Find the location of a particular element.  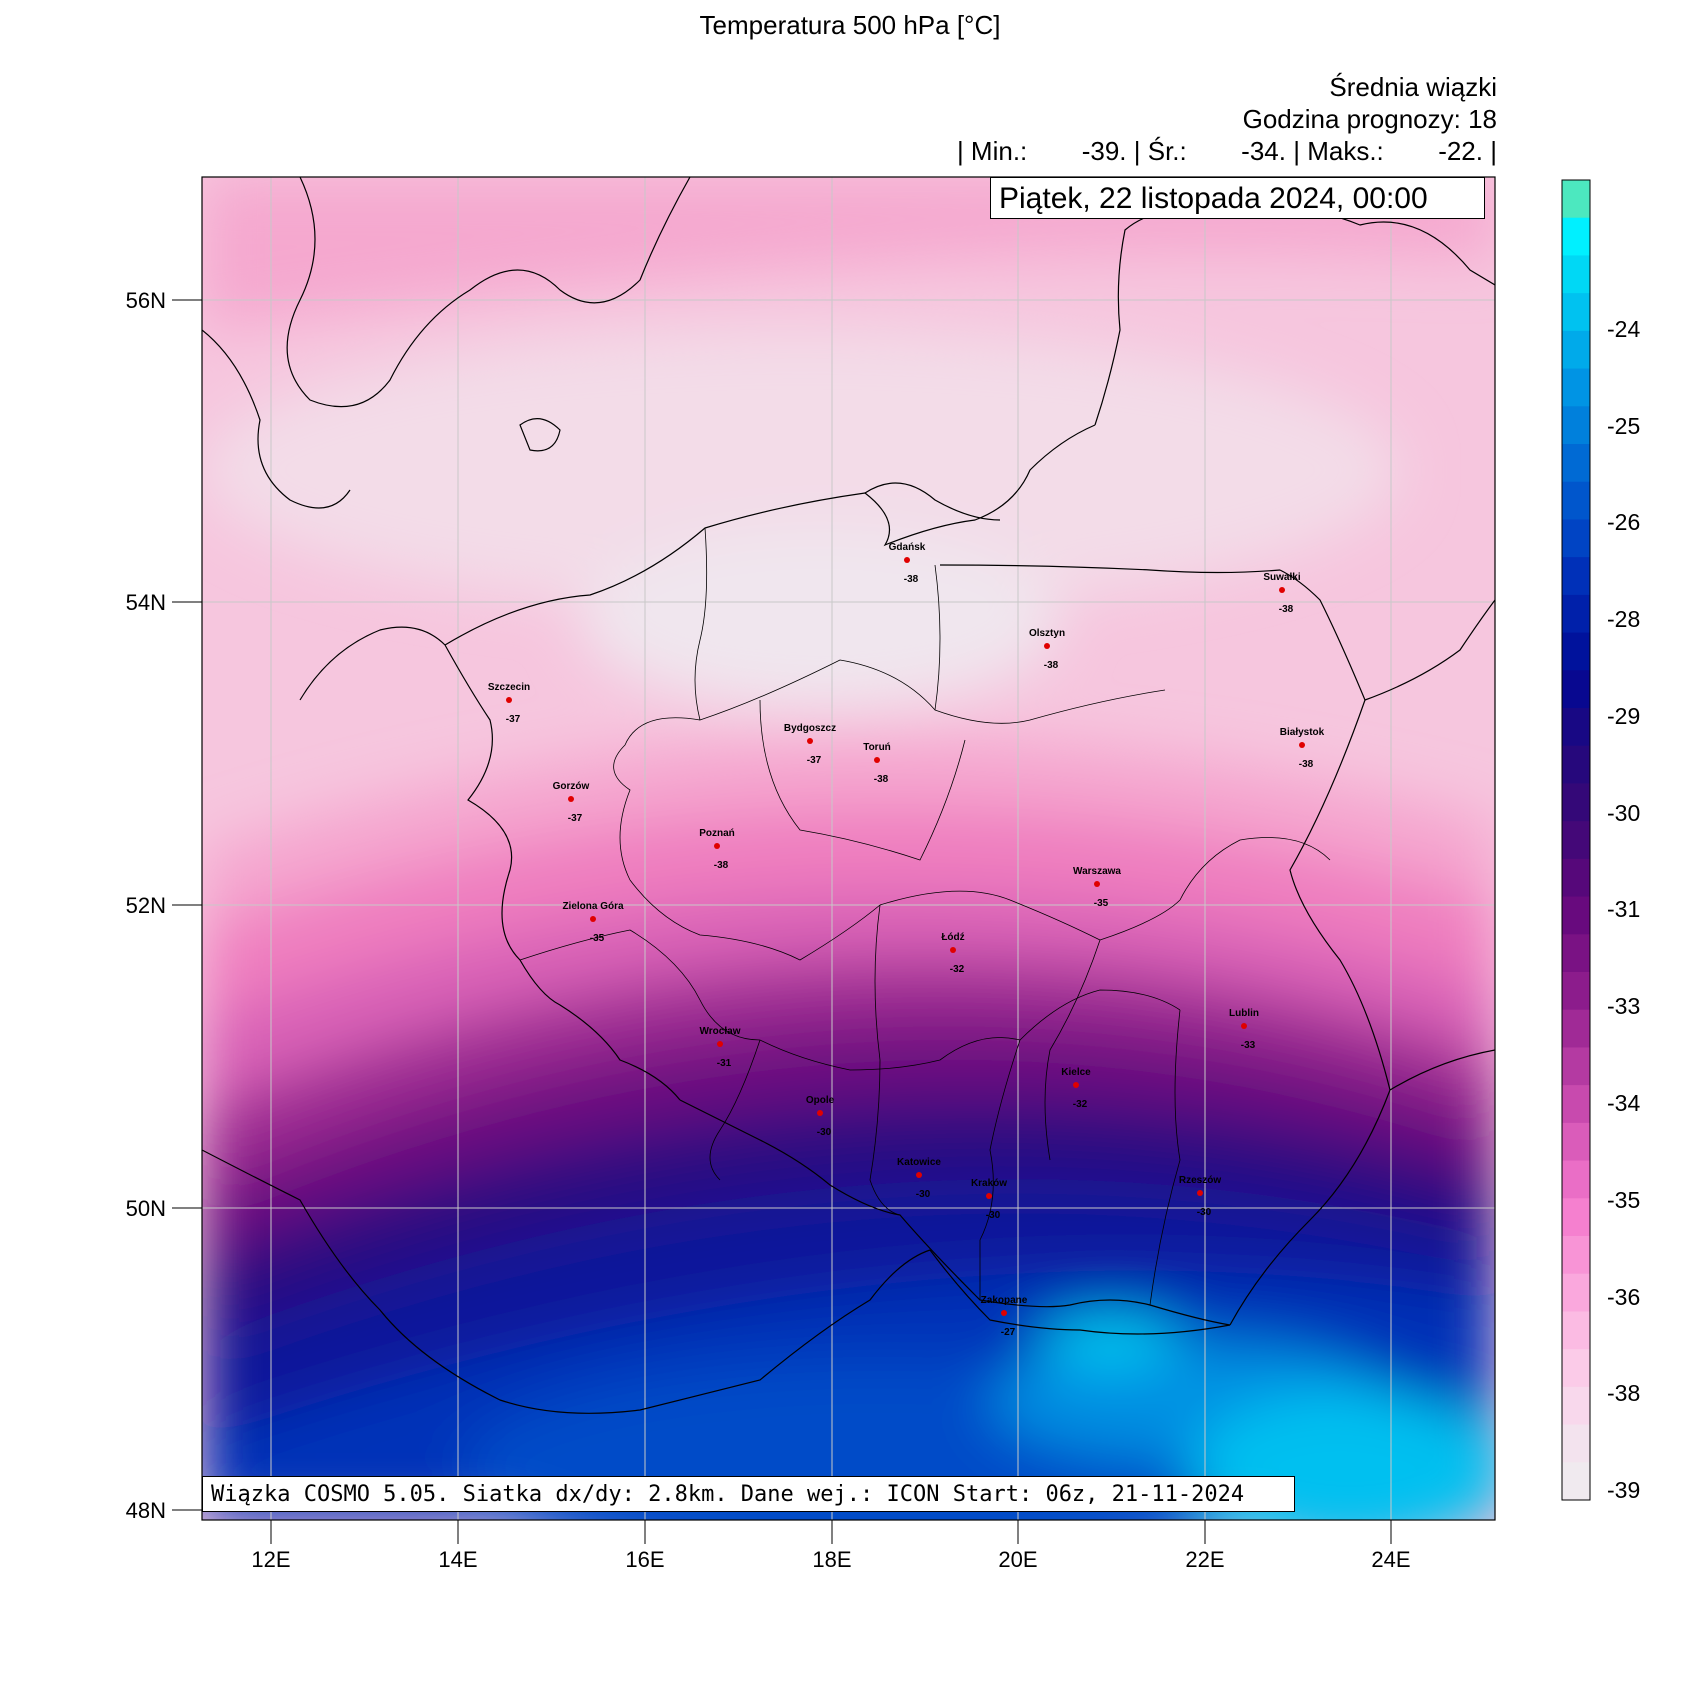

city-name: Olsztyn is located at coordinates (1047, 633).